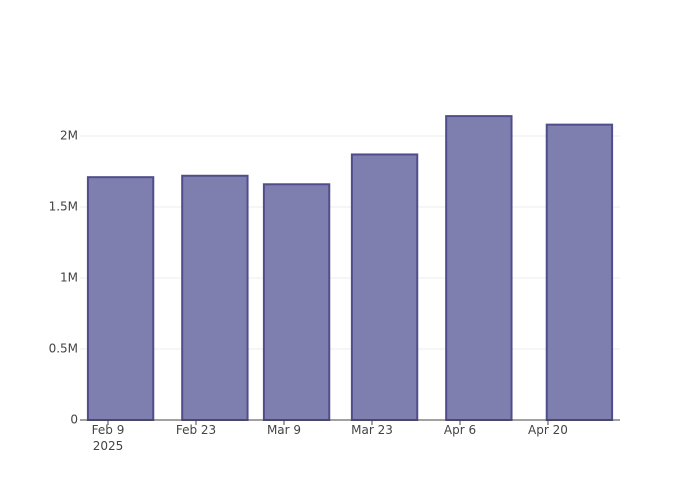 The height and width of the screenshot is (500, 700). I want to click on x-tick-label: Feb 23, so click(196, 430).